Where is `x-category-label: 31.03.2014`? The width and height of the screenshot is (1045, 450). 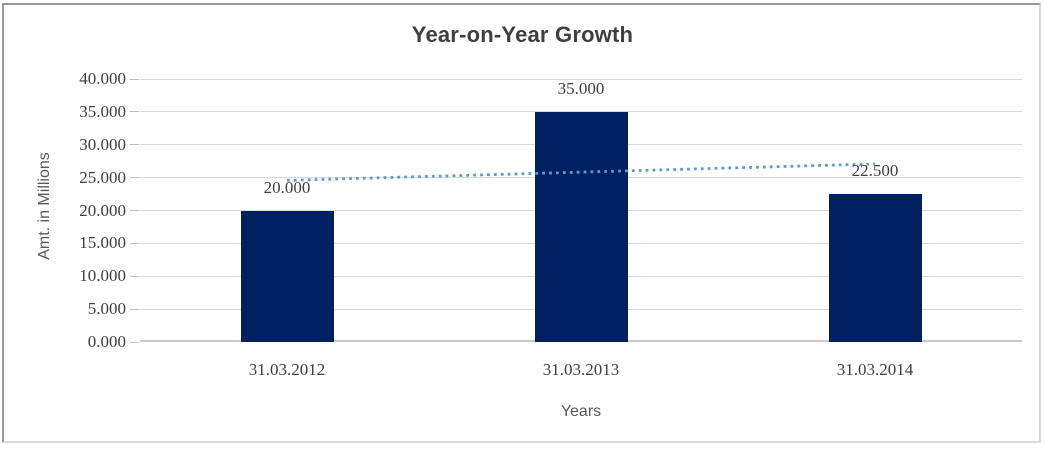
x-category-label: 31.03.2014 is located at coordinates (875, 369).